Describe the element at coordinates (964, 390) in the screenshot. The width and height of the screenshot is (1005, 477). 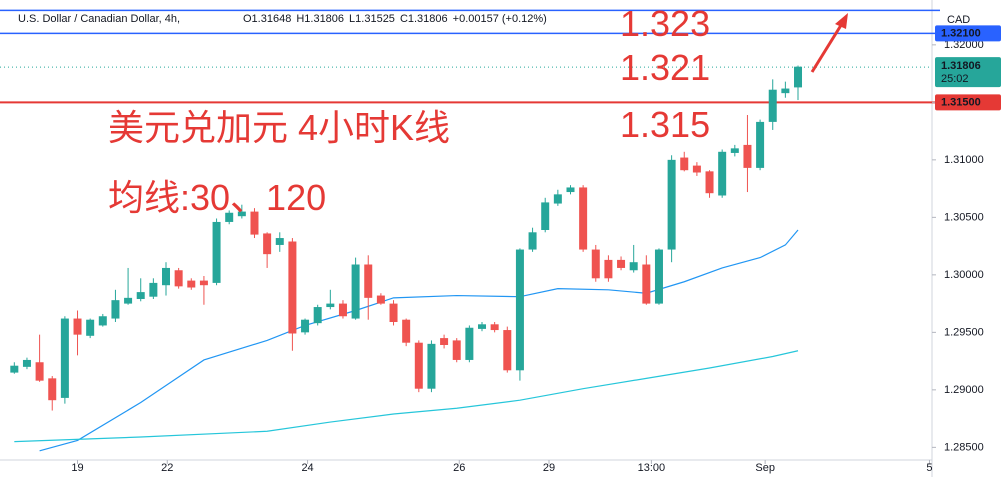
I see `y-tick-label: 1.29000` at that location.